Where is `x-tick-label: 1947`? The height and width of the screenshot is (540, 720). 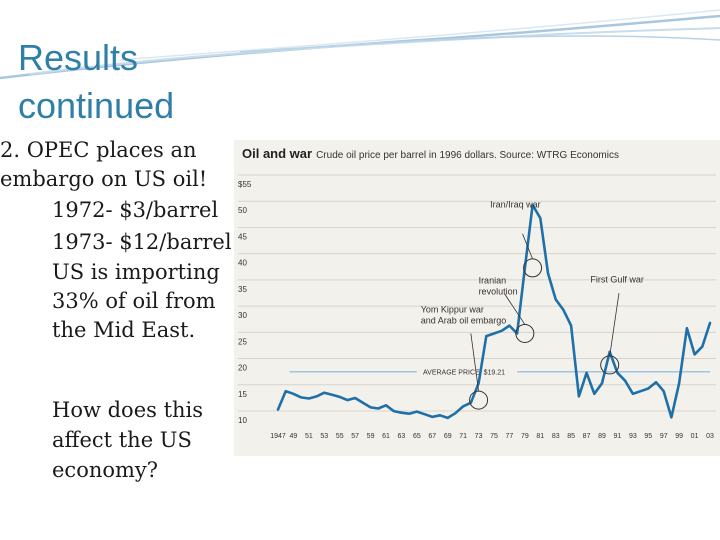 x-tick-label: 1947 is located at coordinates (278, 436).